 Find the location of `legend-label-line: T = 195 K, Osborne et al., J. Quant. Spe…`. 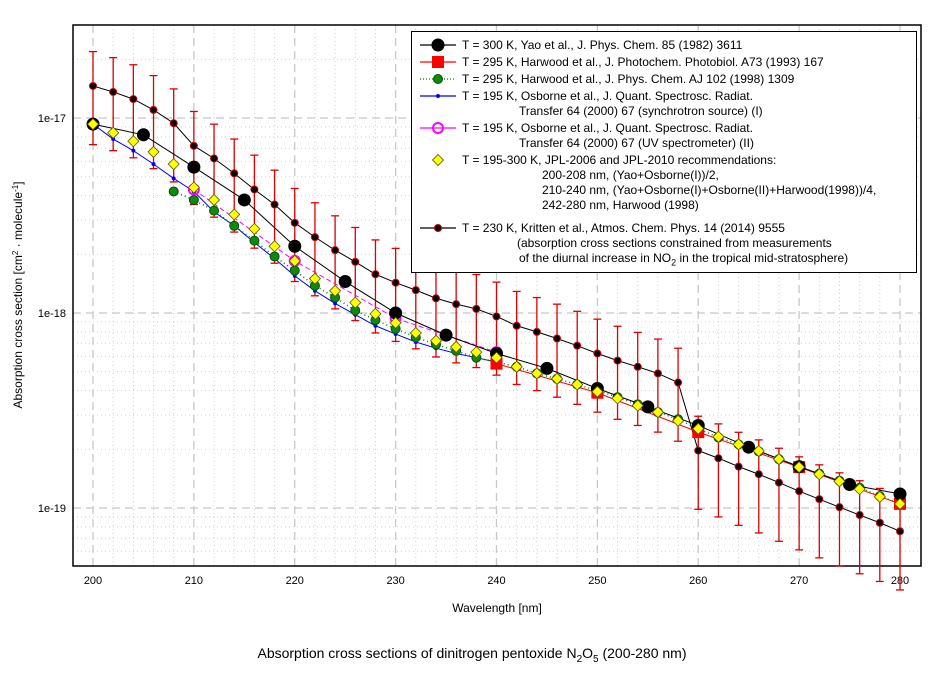

legend-label-line: T = 195 K, Osborne et al., J. Quant. Spe… is located at coordinates (607, 96).